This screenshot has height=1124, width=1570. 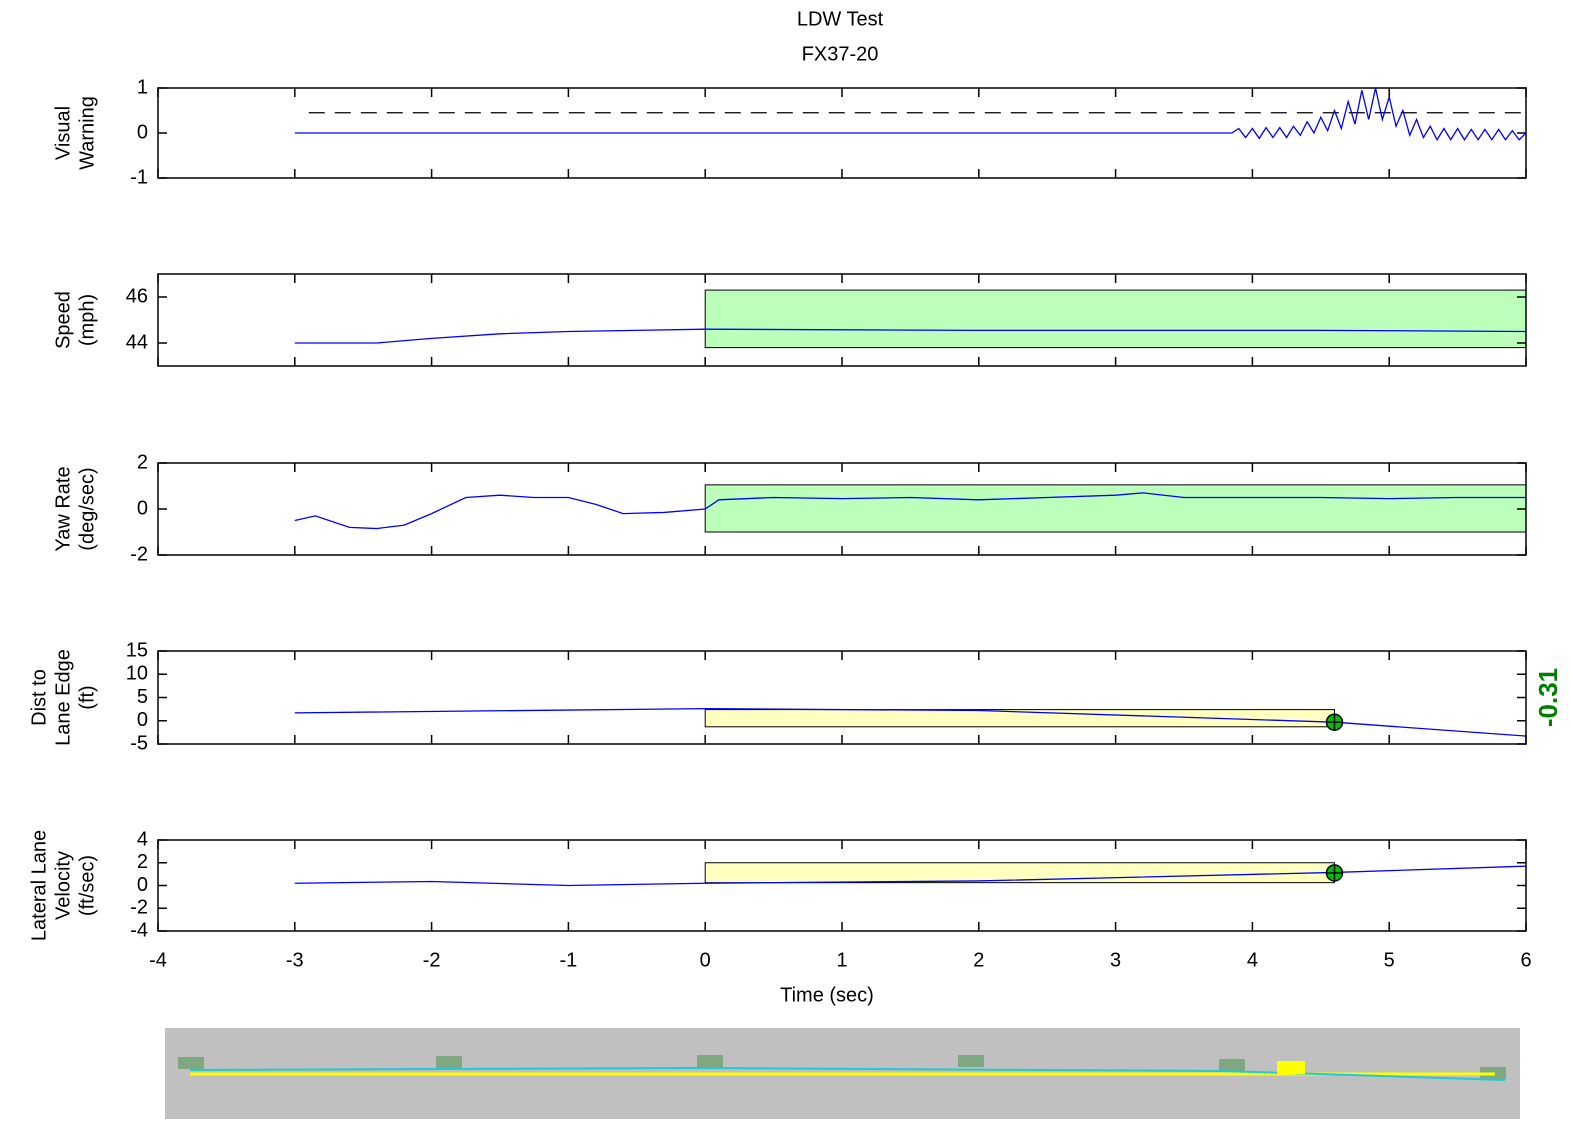 I want to click on y-tick-label: 44, so click(x=137, y=342).